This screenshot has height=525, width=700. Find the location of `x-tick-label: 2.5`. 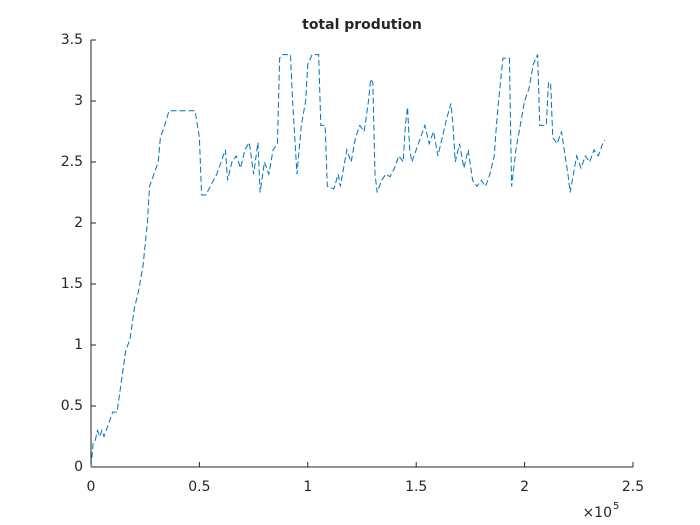

x-tick-label: 2.5 is located at coordinates (633, 487).